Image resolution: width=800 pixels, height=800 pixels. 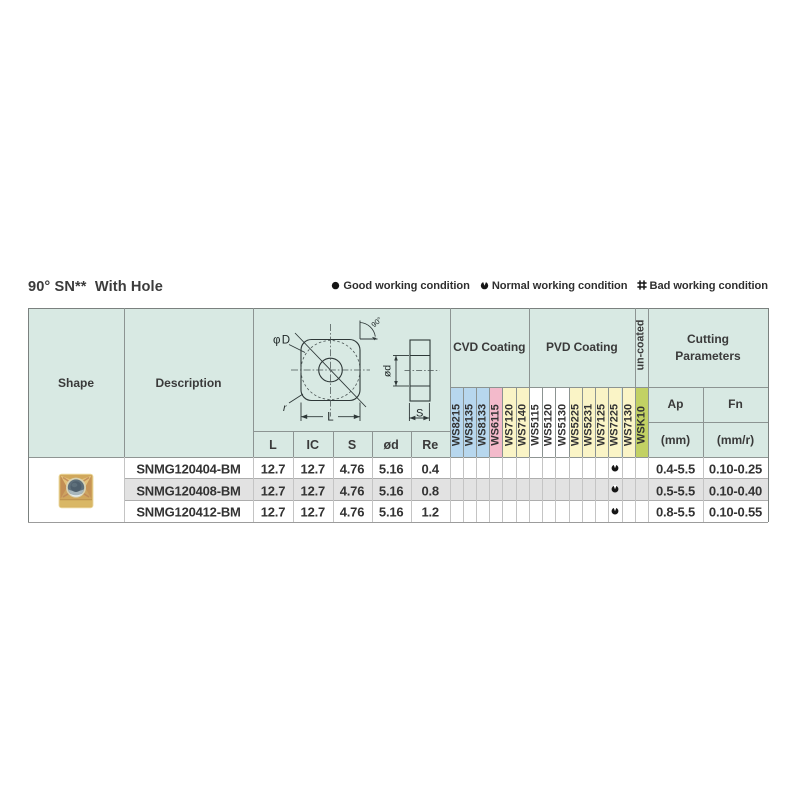 I want to click on svg-text: r, so click(x=285, y=408).